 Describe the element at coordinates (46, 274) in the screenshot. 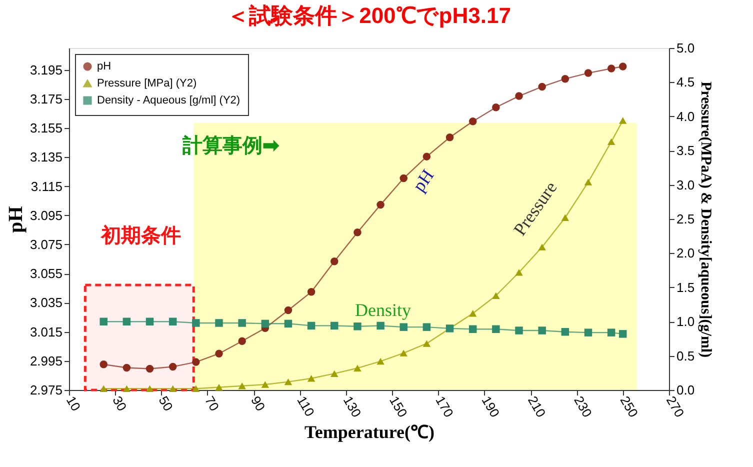

I see `y-tick-label: 3.055` at that location.